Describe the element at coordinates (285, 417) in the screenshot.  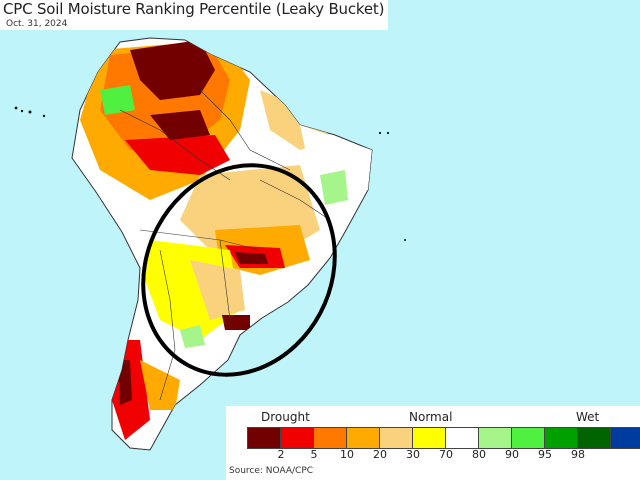
I see `legend-drought-label: Drought` at that location.